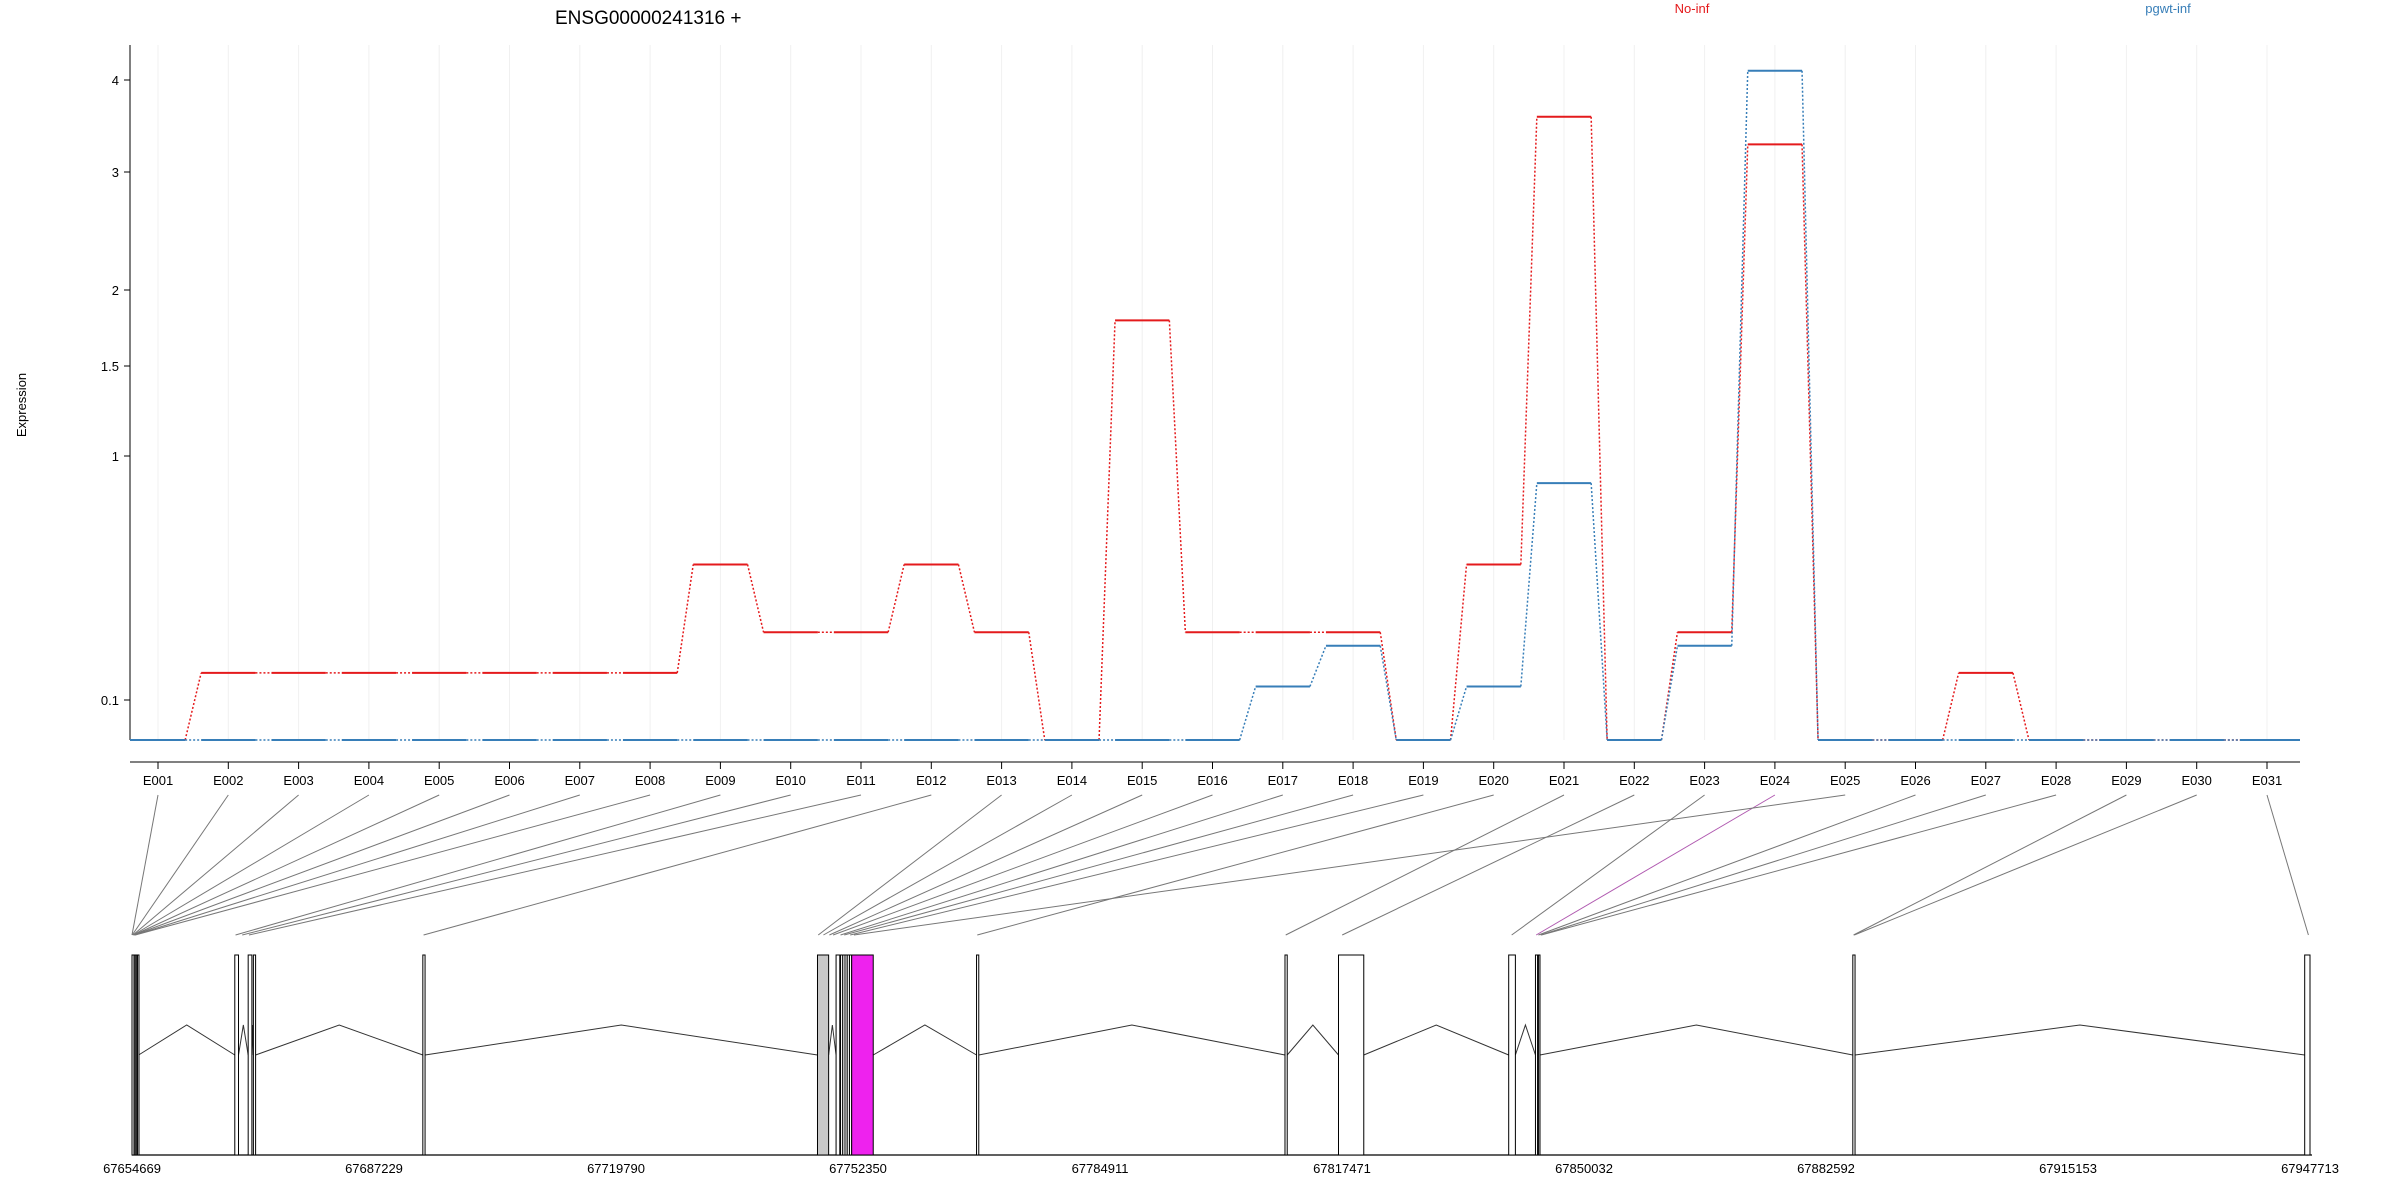  Describe the element at coordinates (115, 172) in the screenshot. I see `y-tick-label: 3` at that location.